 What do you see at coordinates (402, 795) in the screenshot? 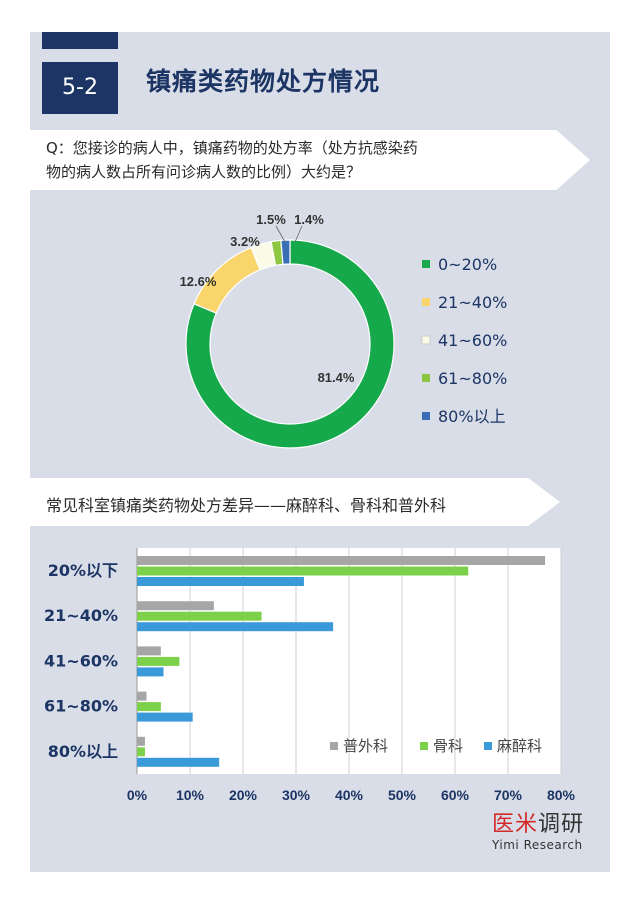
I see `bar-x-tick-label: 50%` at bounding box center [402, 795].